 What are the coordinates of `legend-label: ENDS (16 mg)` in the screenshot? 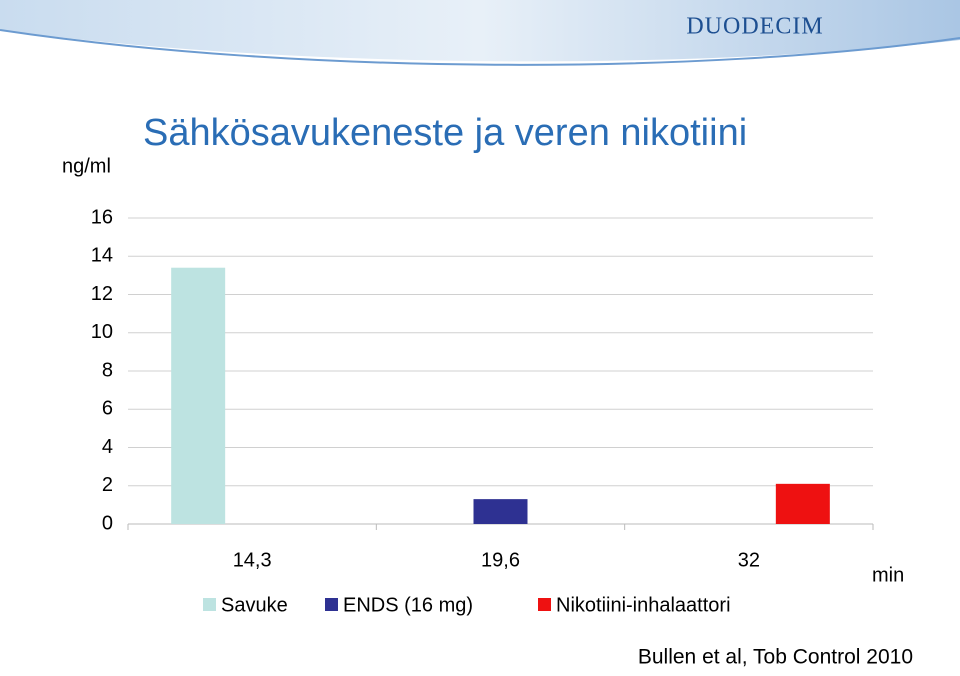 It's located at (408, 605).